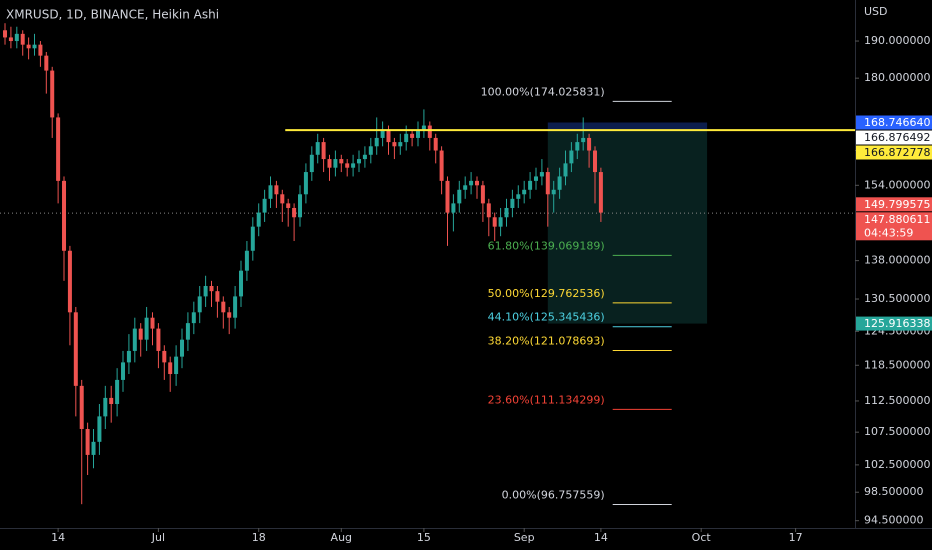 The image size is (932, 550). What do you see at coordinates (888, 232) in the screenshot?
I see `countdown-label: 04:43:59` at bounding box center [888, 232].